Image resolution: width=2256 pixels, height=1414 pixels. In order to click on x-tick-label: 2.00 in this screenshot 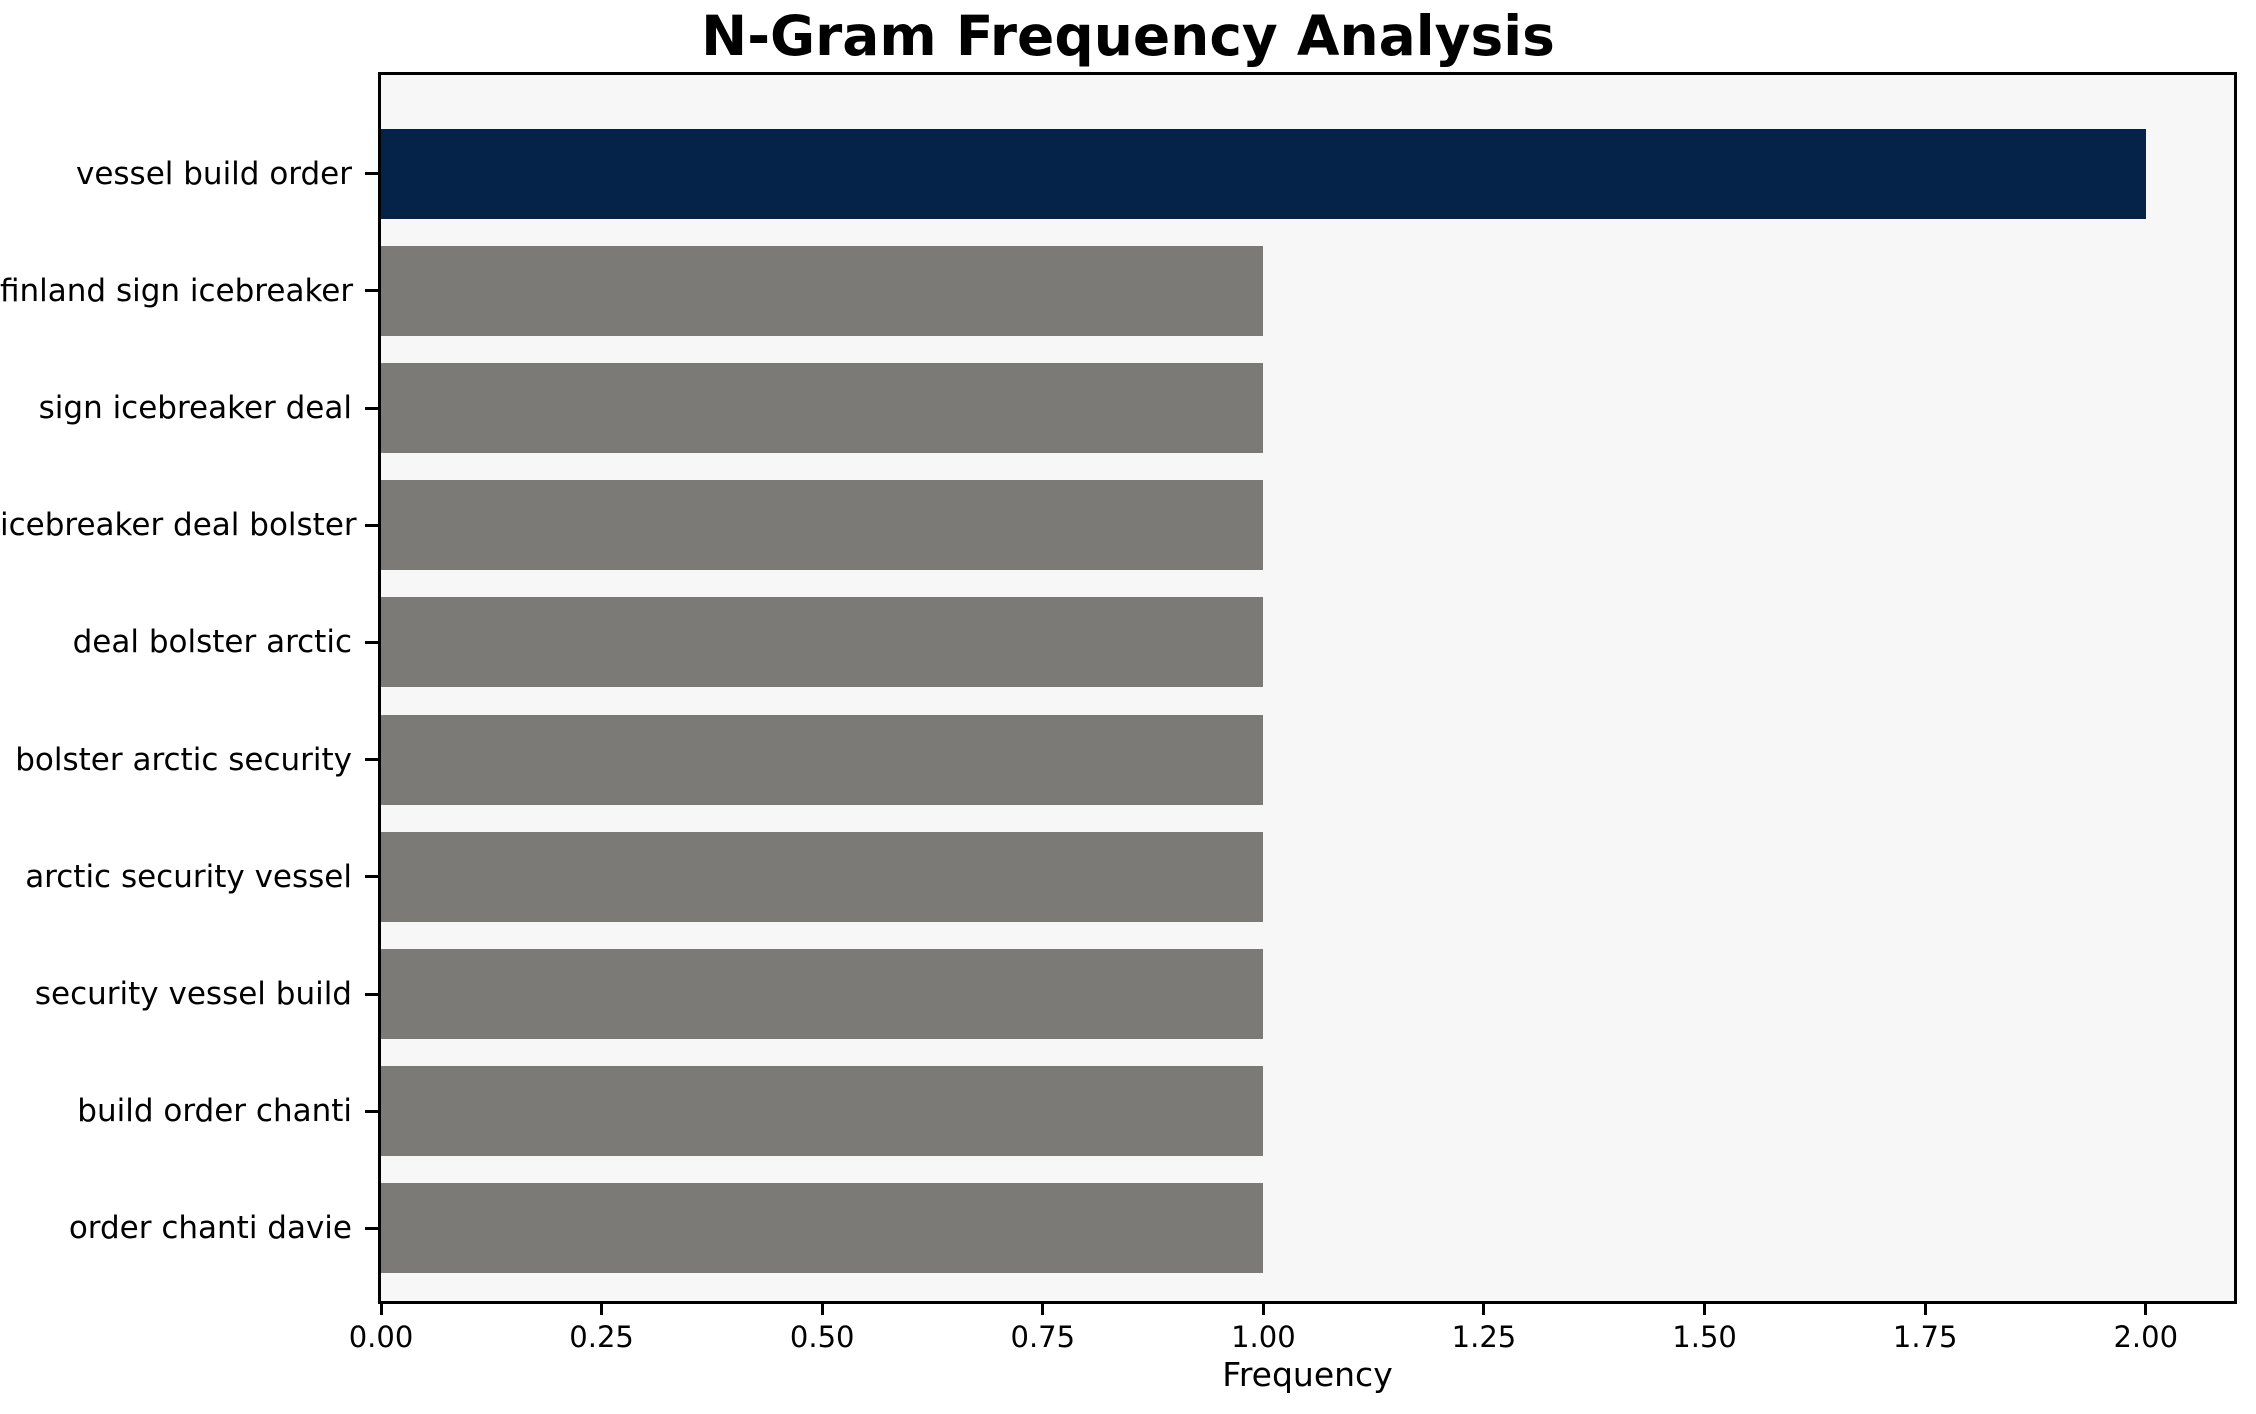, I will do `click(2146, 1337)`.